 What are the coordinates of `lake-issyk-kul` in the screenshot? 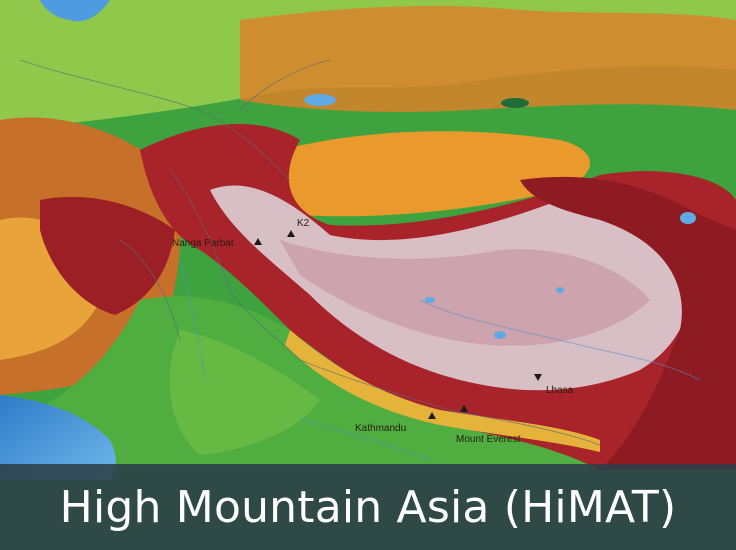 It's located at (320, 100).